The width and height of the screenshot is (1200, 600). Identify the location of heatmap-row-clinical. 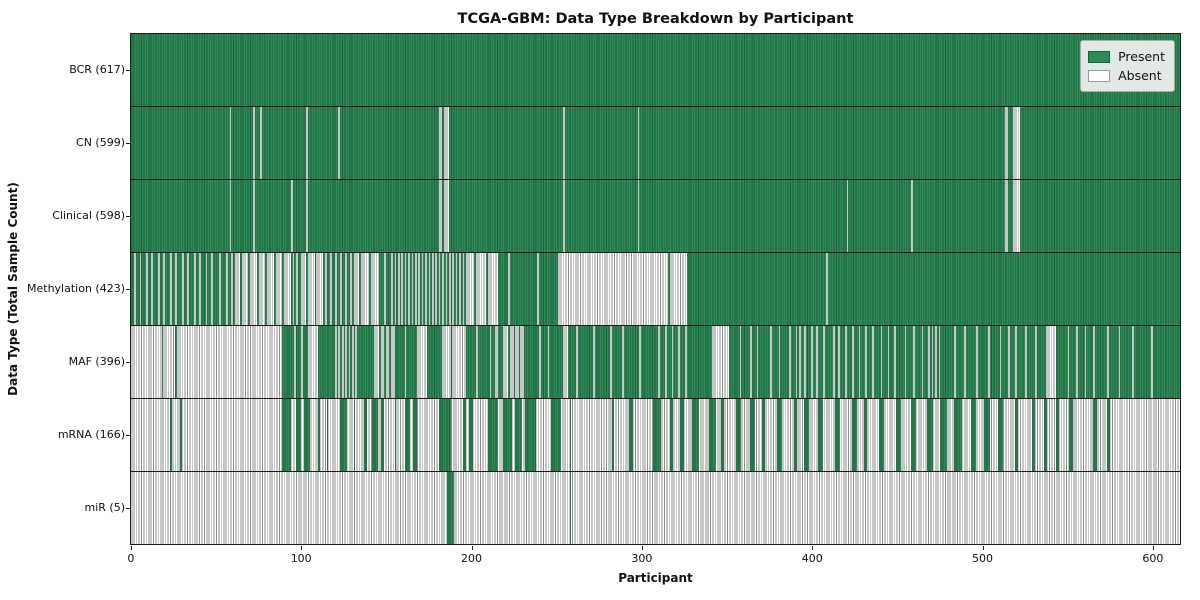
(655, 215).